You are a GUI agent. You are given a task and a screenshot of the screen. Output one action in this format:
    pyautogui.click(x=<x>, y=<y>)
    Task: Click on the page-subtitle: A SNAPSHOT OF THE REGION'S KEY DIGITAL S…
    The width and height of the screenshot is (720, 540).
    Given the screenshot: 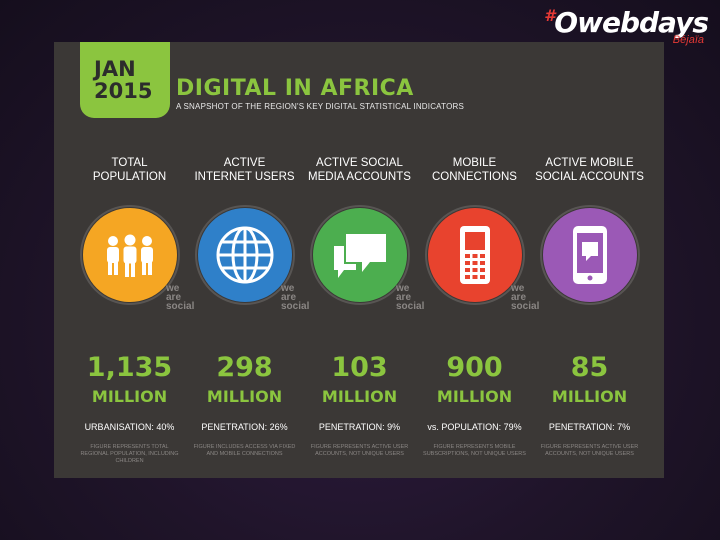 What is the action you would take?
    pyautogui.click(x=320, y=106)
    